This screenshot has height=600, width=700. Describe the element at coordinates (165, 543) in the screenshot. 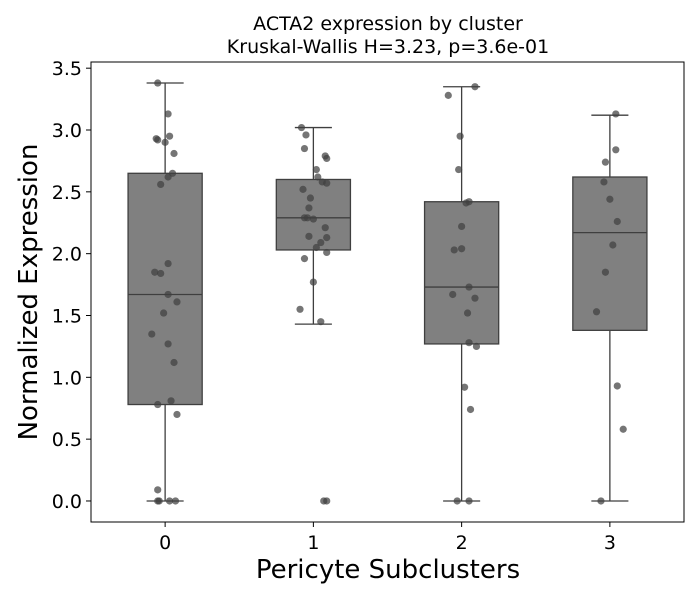

I see `x-tick-label: 0` at that location.